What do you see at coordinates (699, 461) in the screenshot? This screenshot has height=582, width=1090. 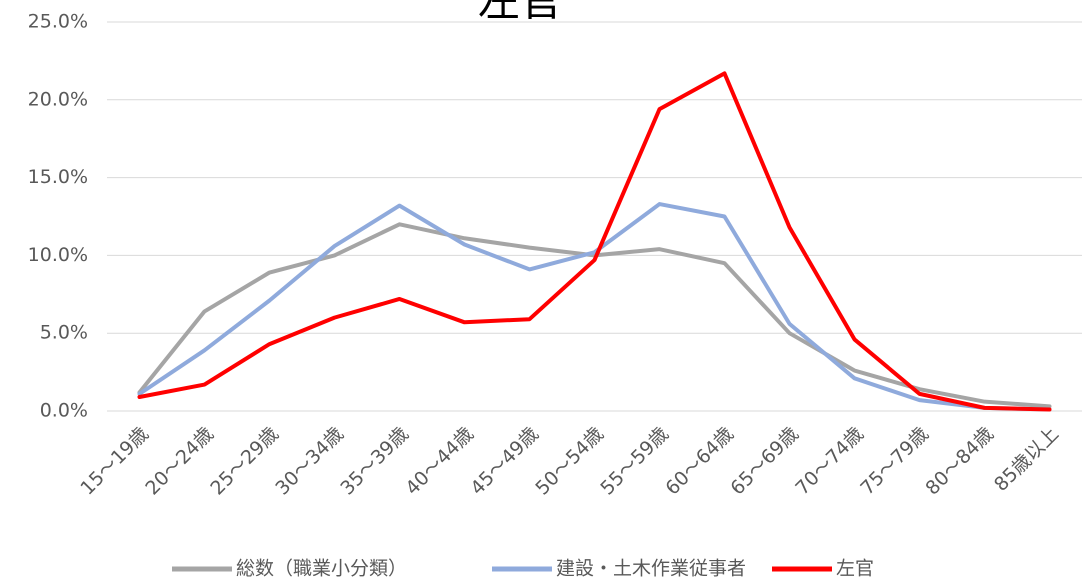 I see `x-tick-label: 60～64歳` at bounding box center [699, 461].